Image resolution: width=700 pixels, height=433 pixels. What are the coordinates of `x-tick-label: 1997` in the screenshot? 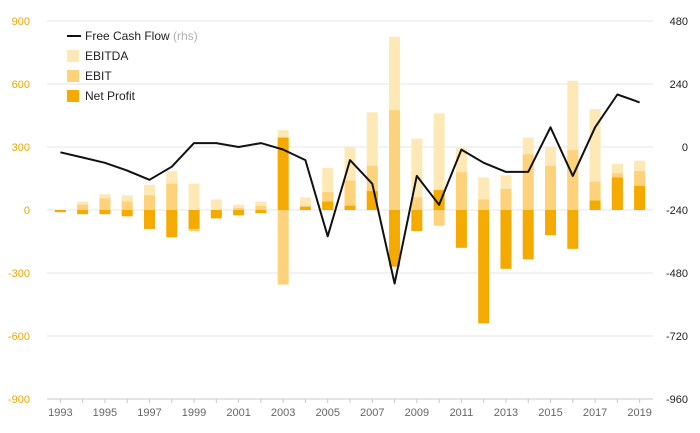 It's located at (149, 413).